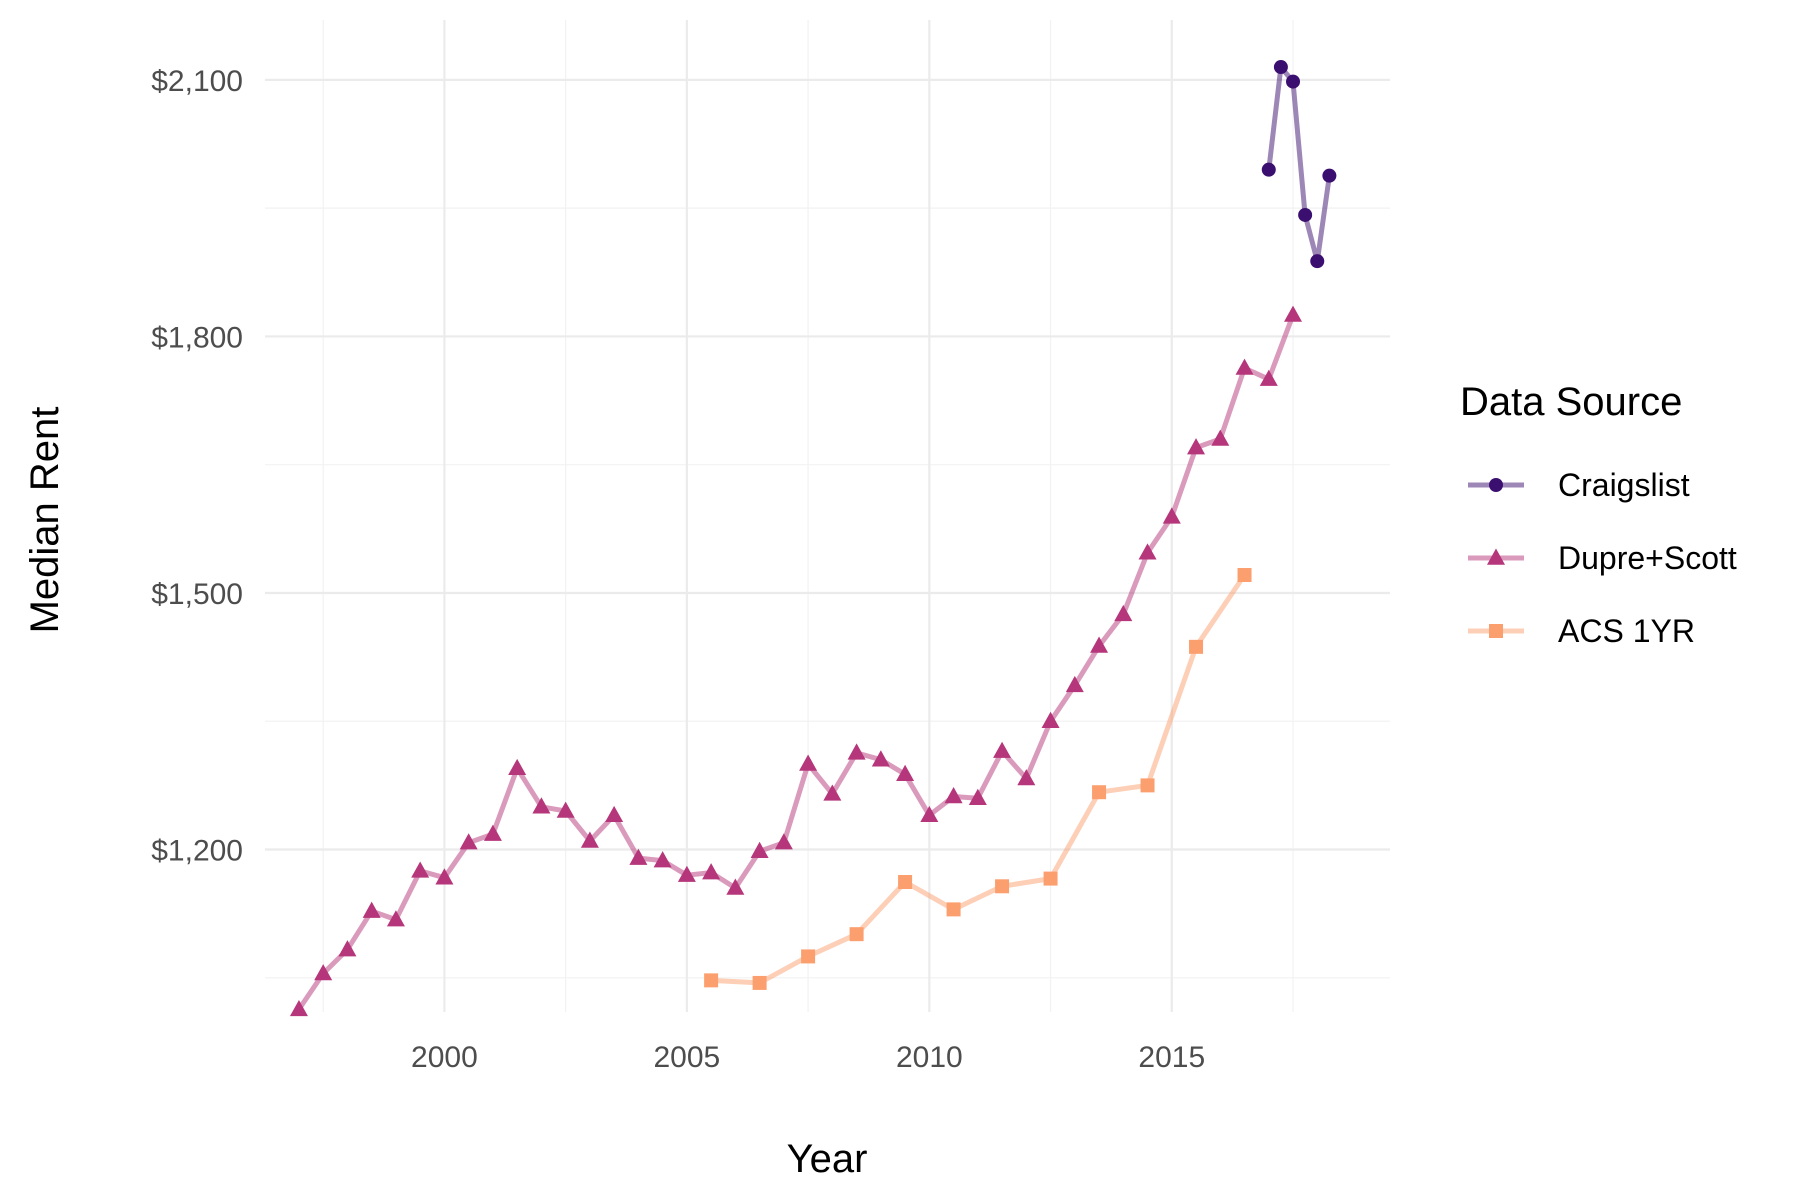 The image size is (1800, 1200). I want to click on y-axis-title: Median Rent, so click(45, 520).